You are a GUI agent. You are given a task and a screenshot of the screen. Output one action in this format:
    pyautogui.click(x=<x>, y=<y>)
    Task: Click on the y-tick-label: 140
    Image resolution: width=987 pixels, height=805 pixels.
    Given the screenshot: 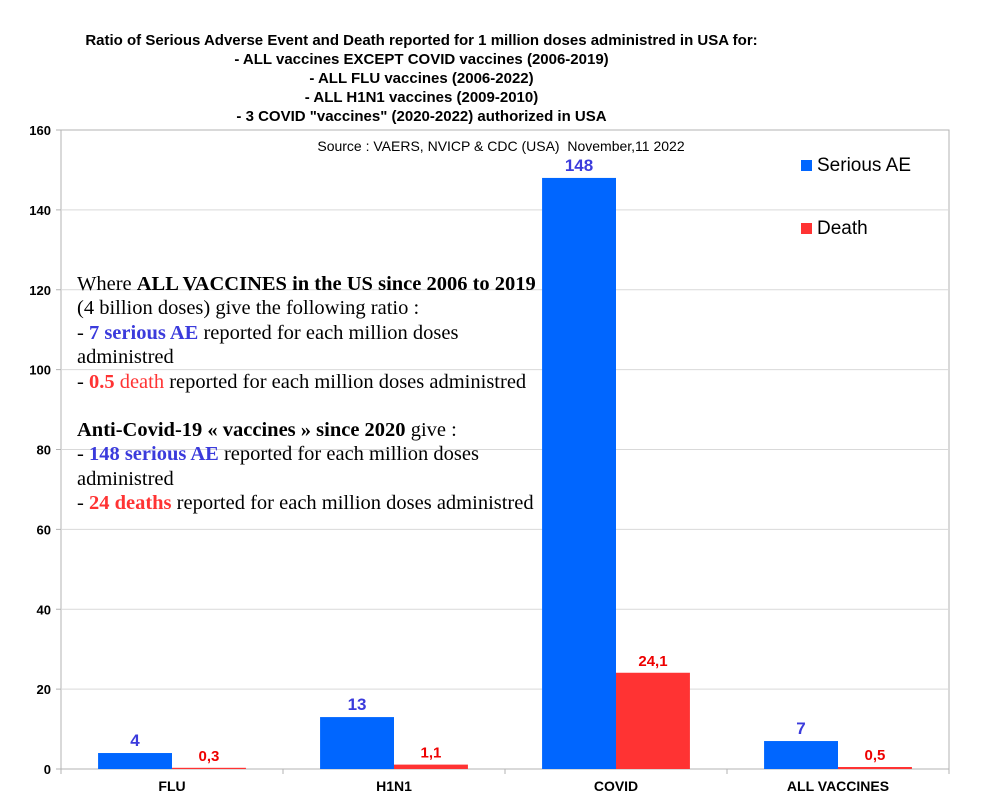 What is the action you would take?
    pyautogui.click(x=40, y=210)
    